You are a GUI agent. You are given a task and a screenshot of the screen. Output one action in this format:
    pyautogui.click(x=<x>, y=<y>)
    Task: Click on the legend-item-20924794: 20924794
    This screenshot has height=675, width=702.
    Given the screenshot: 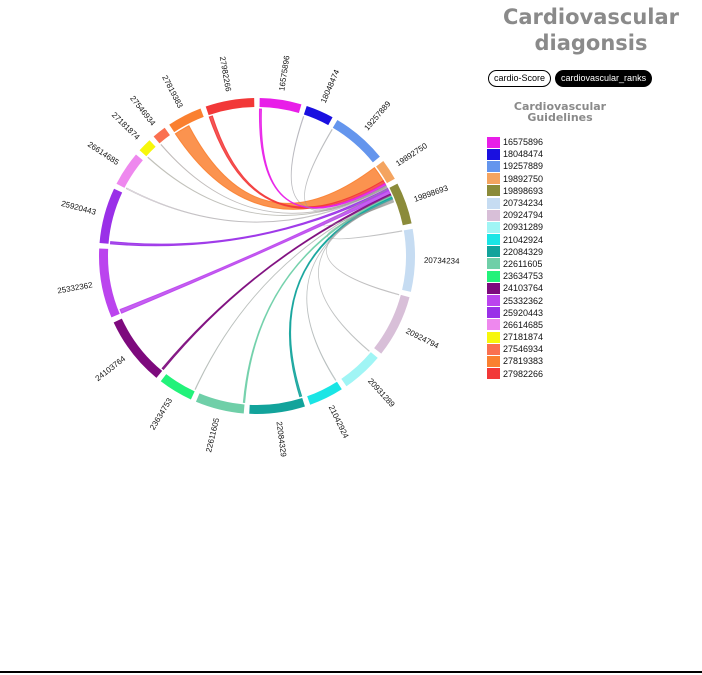 What is the action you would take?
    pyautogui.click(x=515, y=215)
    